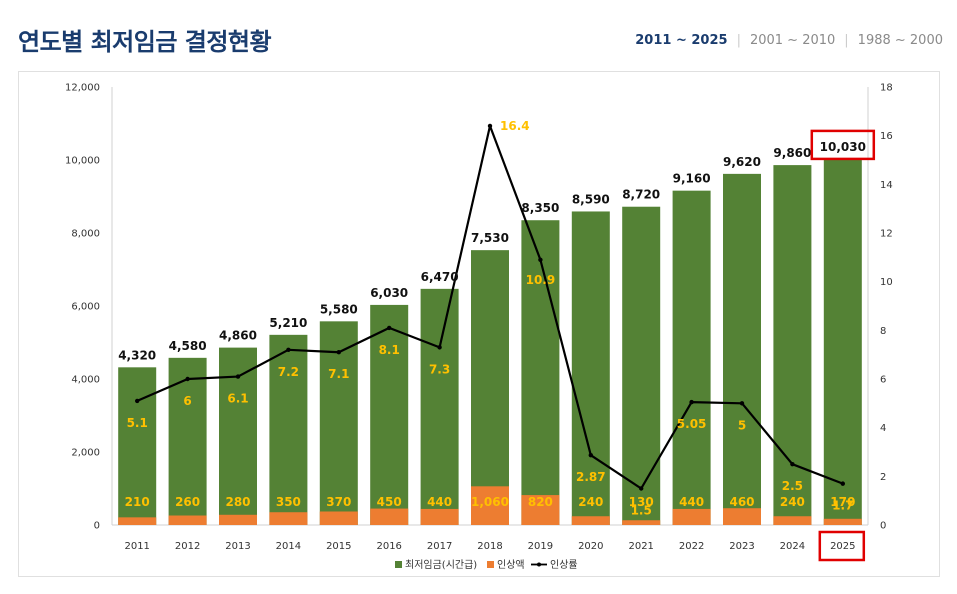  Describe the element at coordinates (137, 423) in the screenshot. I see `rate-label: 5.1` at that location.